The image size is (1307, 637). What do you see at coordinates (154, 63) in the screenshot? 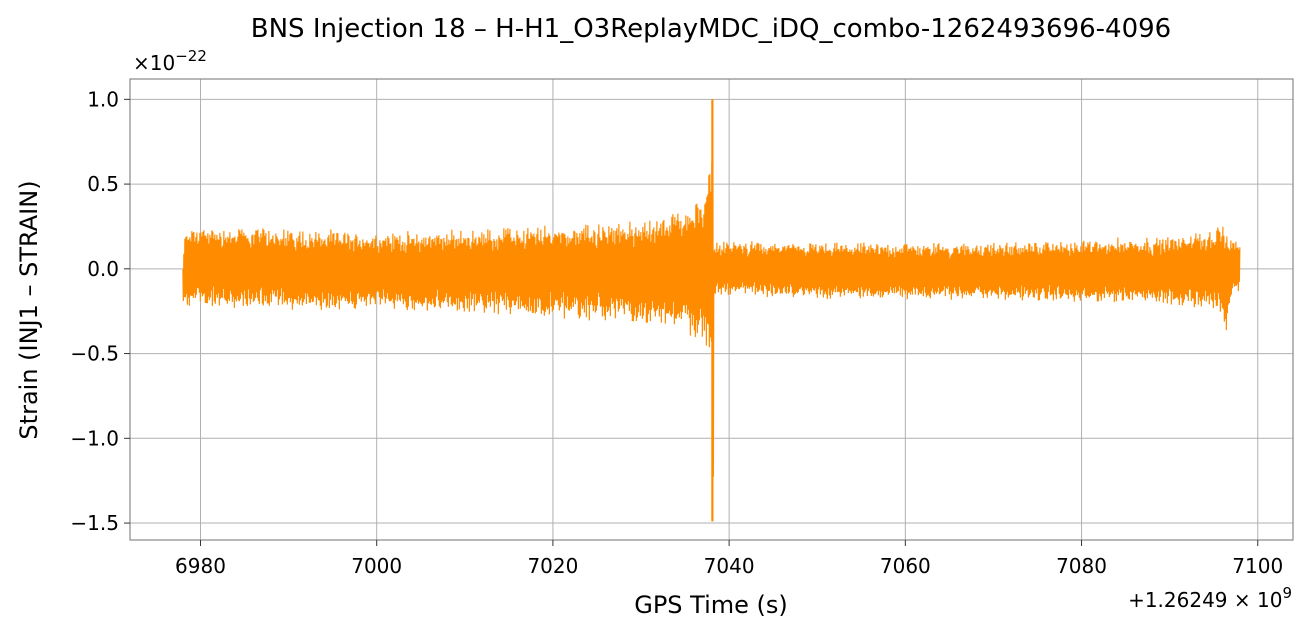
I see `y-multiplier-base: ×10` at bounding box center [154, 63].